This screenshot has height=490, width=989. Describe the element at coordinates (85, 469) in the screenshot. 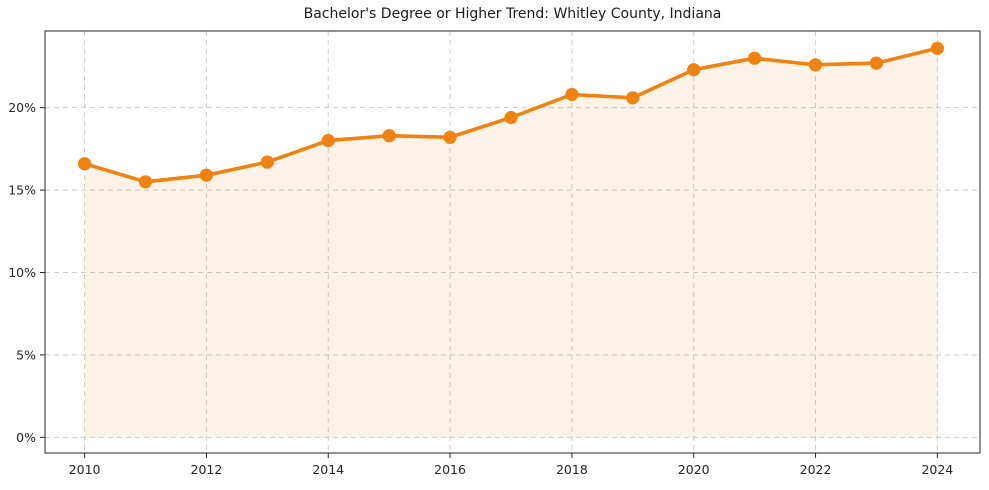

I see `x-tick-label: 2010` at that location.